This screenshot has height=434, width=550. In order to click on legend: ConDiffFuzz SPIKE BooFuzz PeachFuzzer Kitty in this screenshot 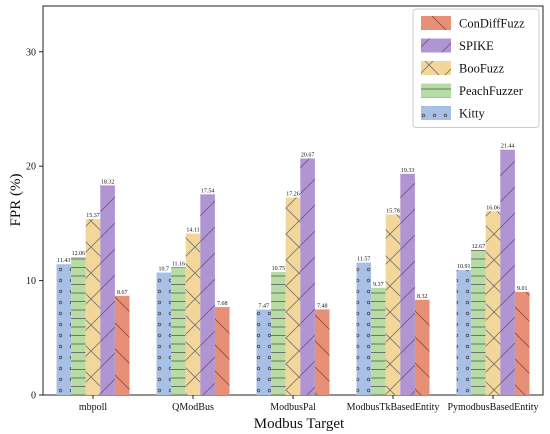, I will do `click(476, 68)`.